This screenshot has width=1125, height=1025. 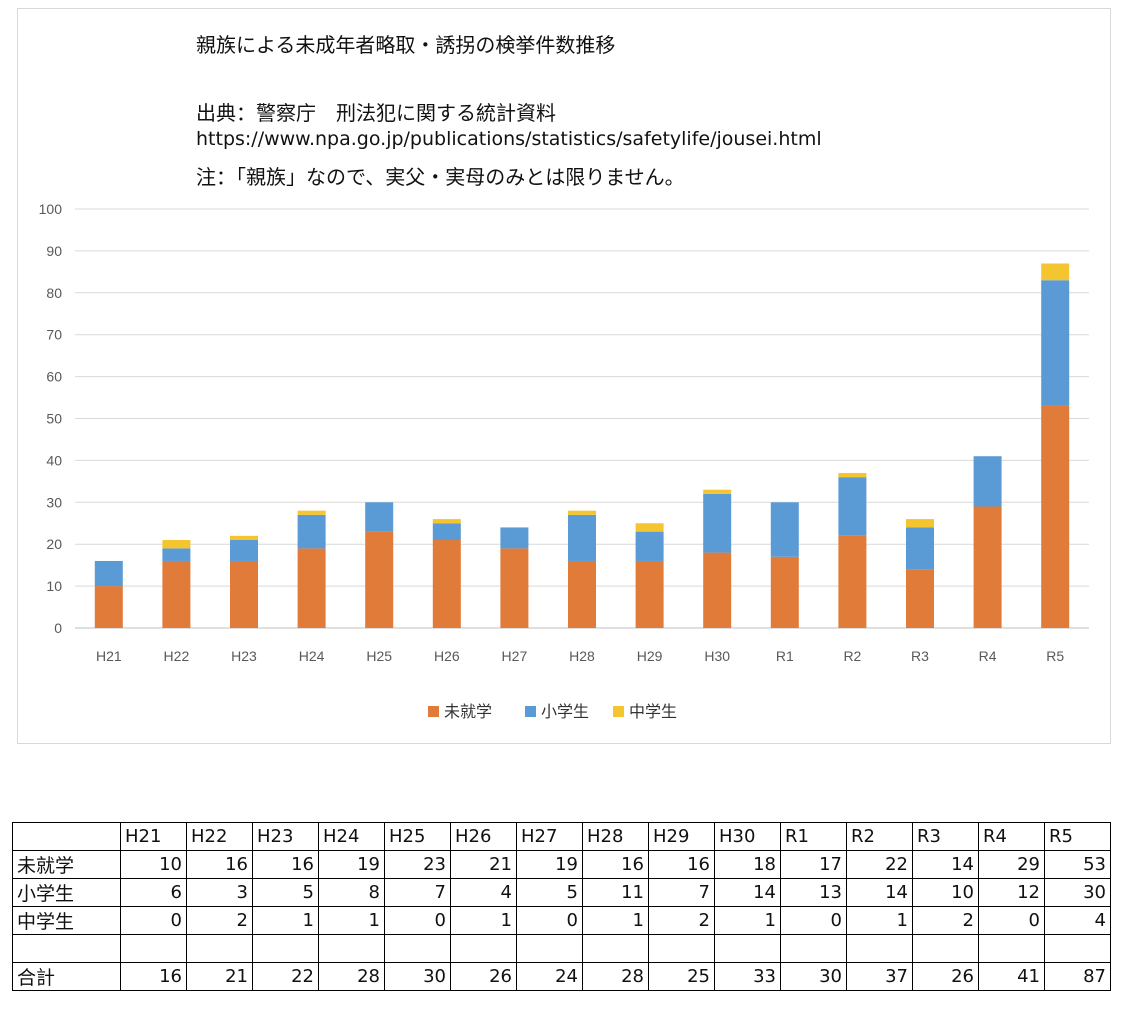 I want to click on x-tick-label: H24, so click(x=312, y=656).